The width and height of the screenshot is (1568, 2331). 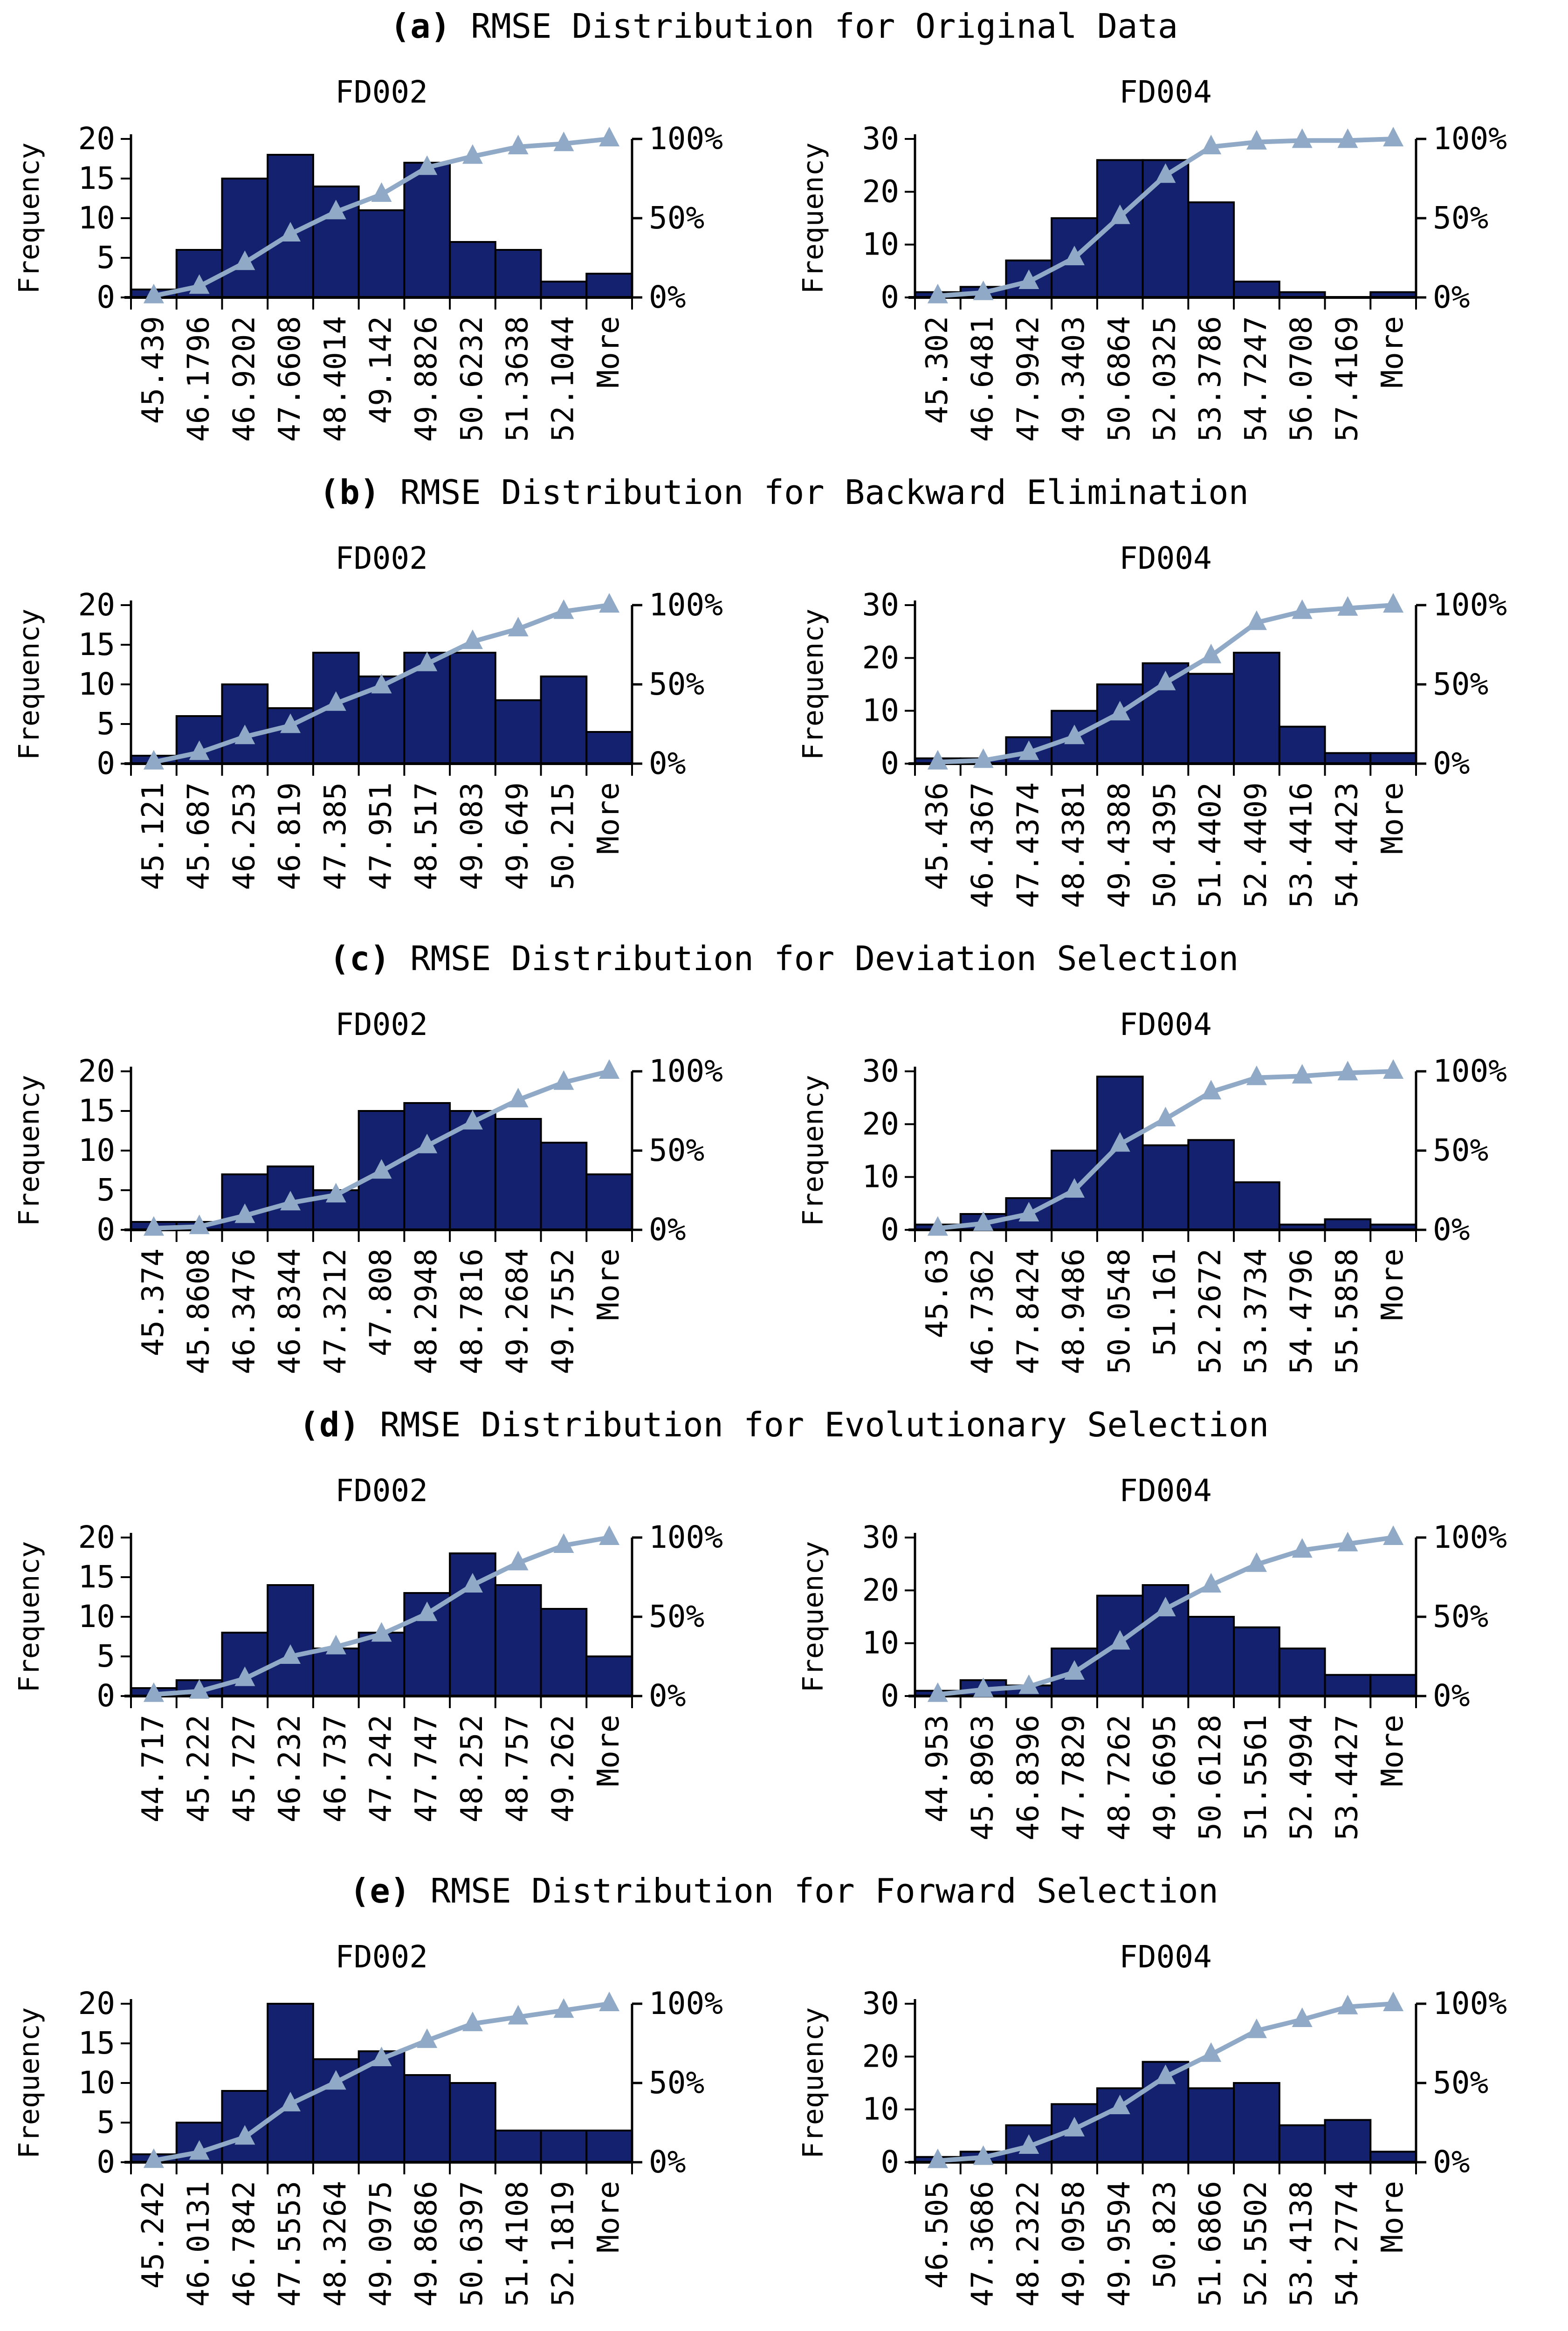 What do you see at coordinates (1256, 845) in the screenshot?
I see `x-category-label: 52.4409` at bounding box center [1256, 845].